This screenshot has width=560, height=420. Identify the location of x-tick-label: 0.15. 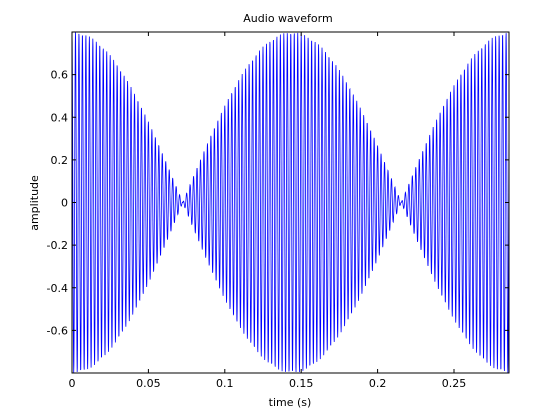
(301, 383).